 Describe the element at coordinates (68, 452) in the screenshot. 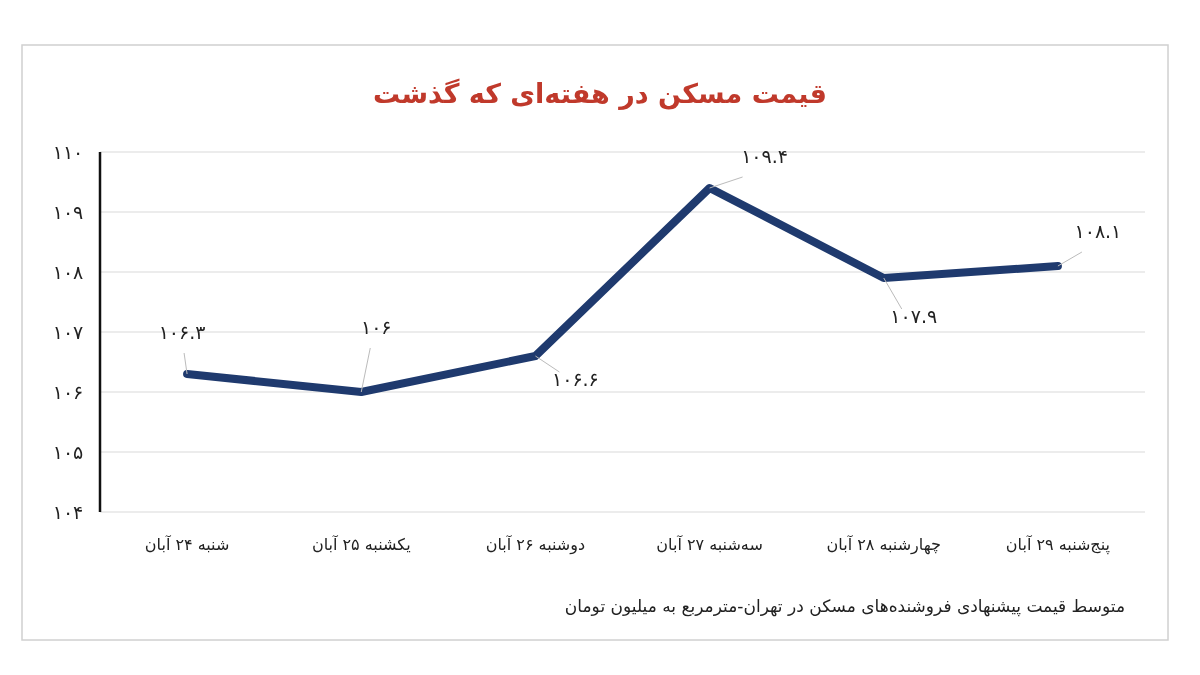

I see `y-tick-label: ۱۰۵` at that location.